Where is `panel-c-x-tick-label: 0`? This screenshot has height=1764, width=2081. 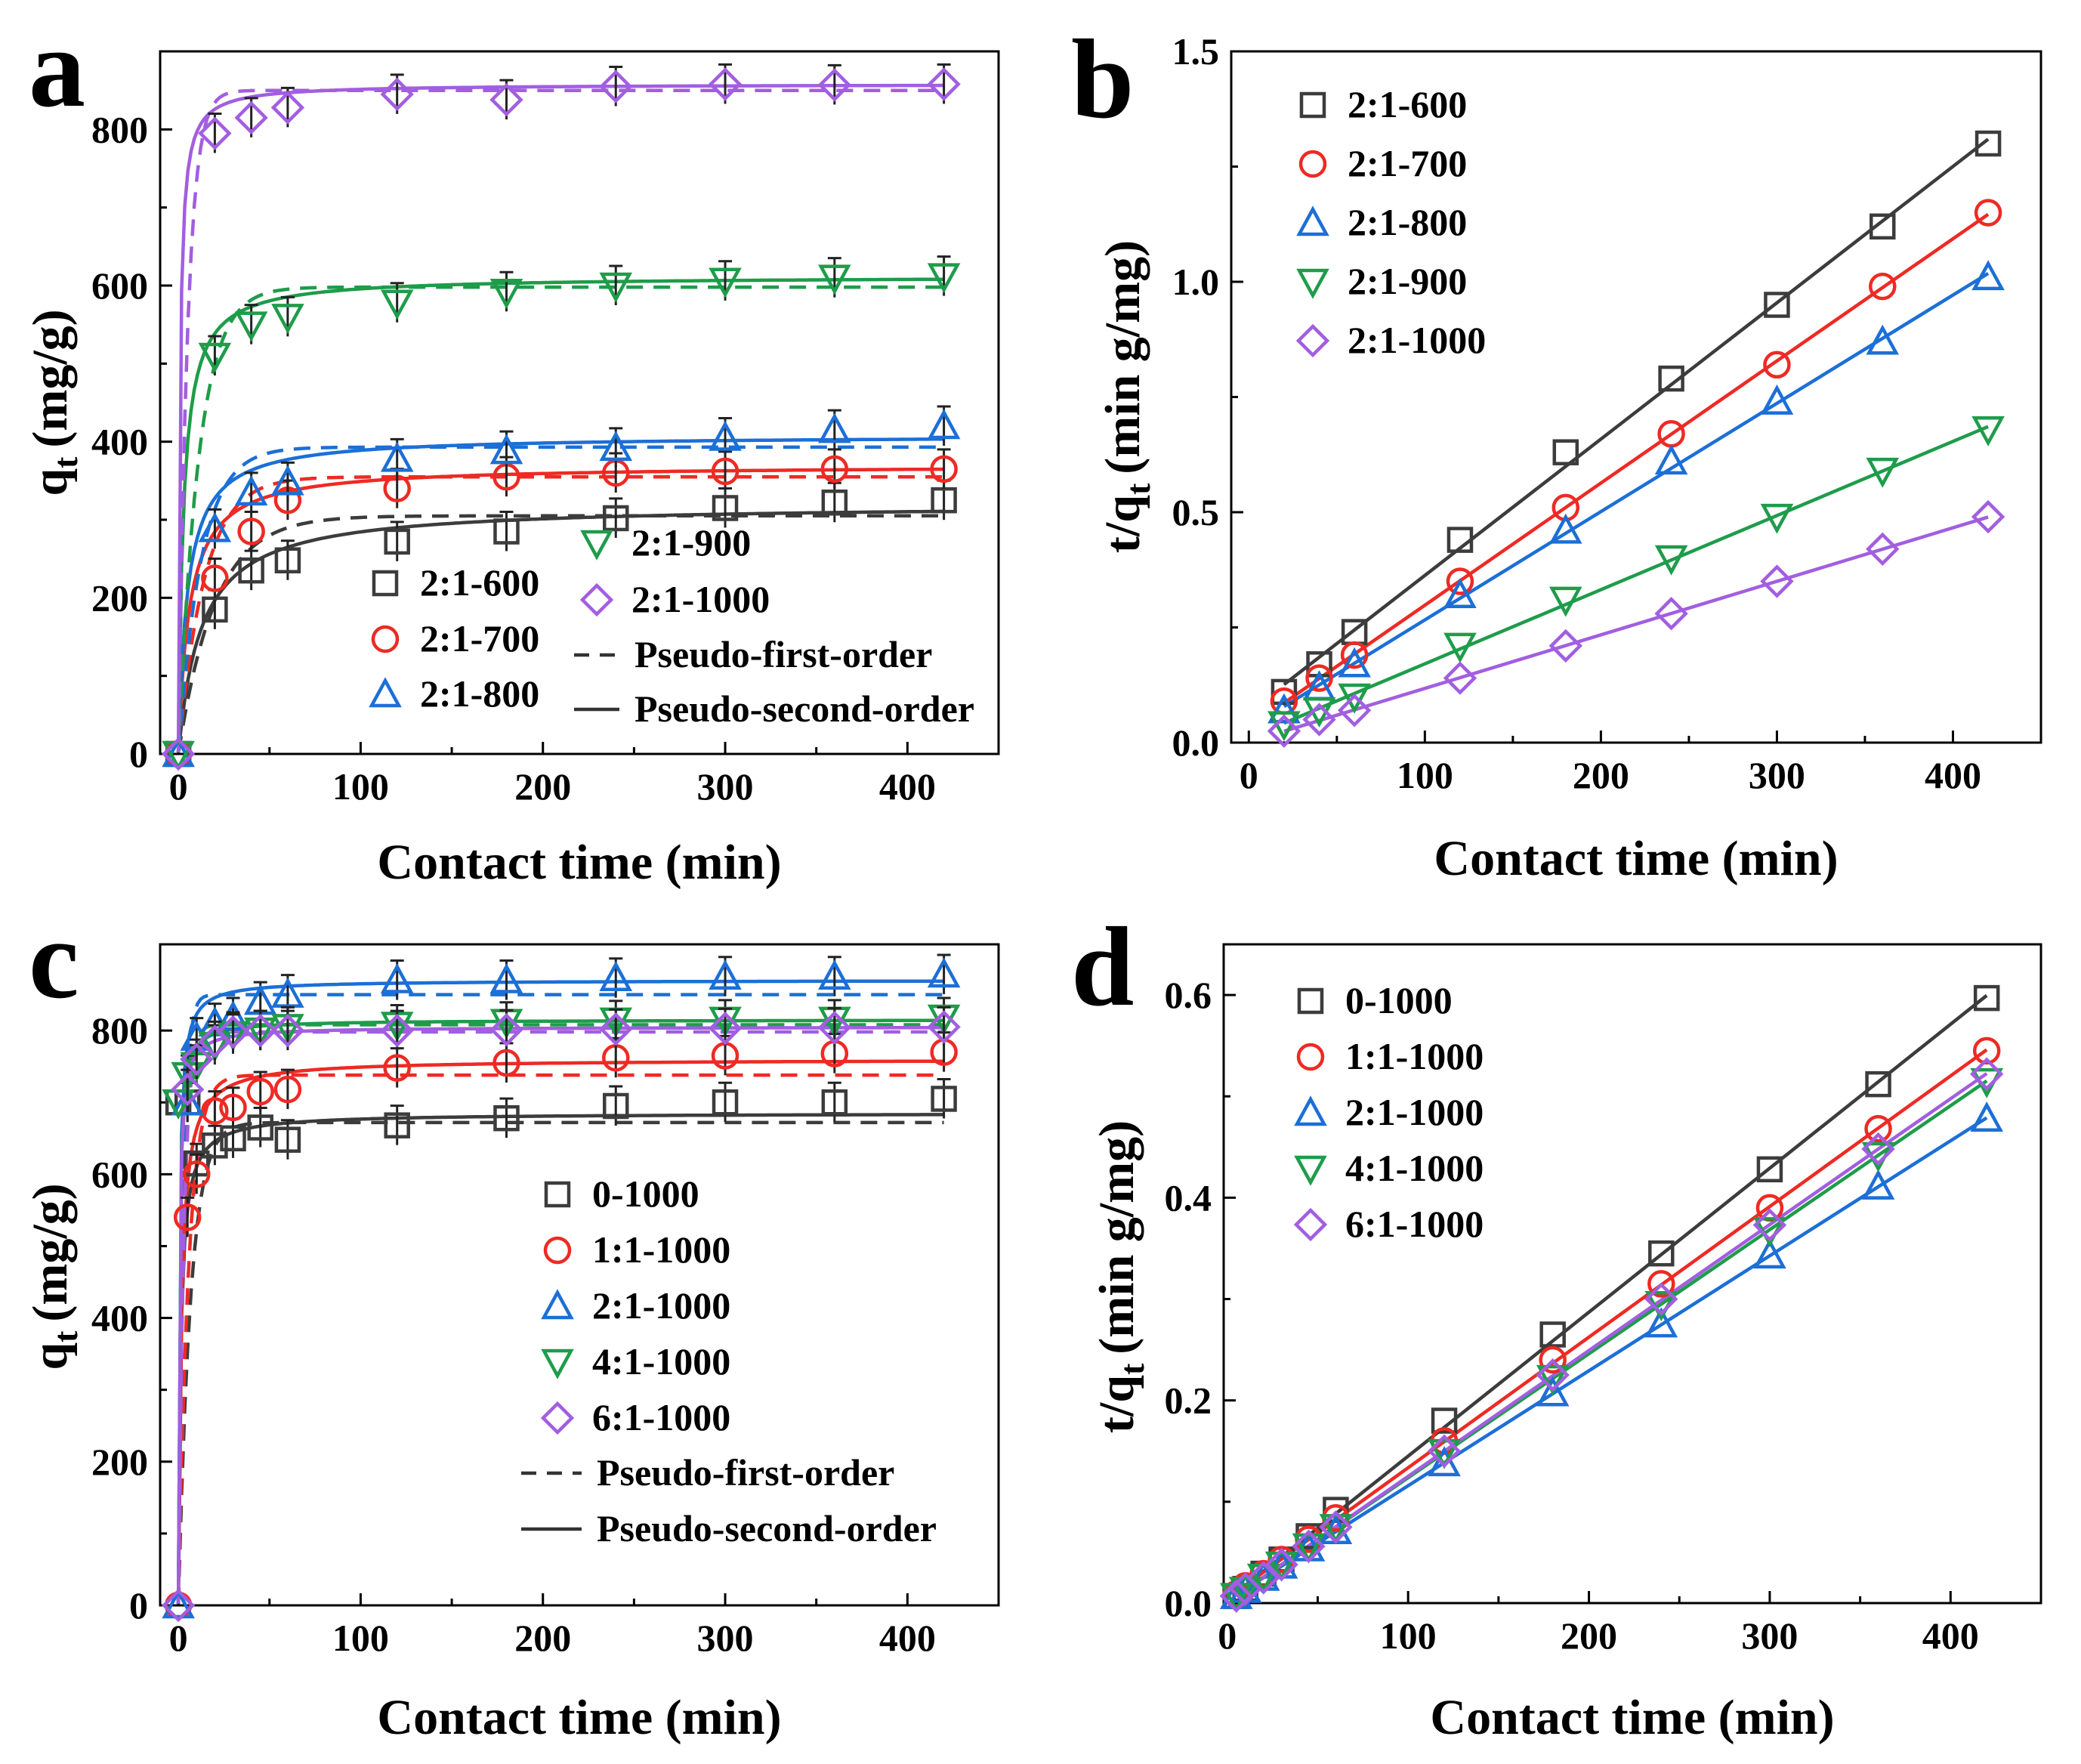 panel-c-x-tick-label: 0 is located at coordinates (178, 1638).